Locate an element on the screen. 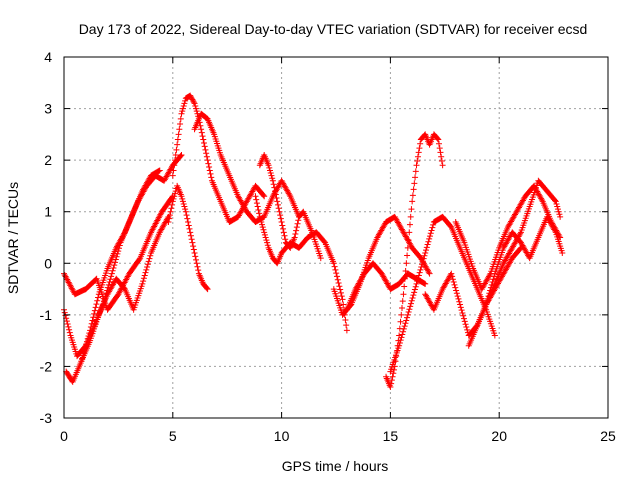 This screenshot has height=480, width=640. x-tick-label: 0 is located at coordinates (64, 436).